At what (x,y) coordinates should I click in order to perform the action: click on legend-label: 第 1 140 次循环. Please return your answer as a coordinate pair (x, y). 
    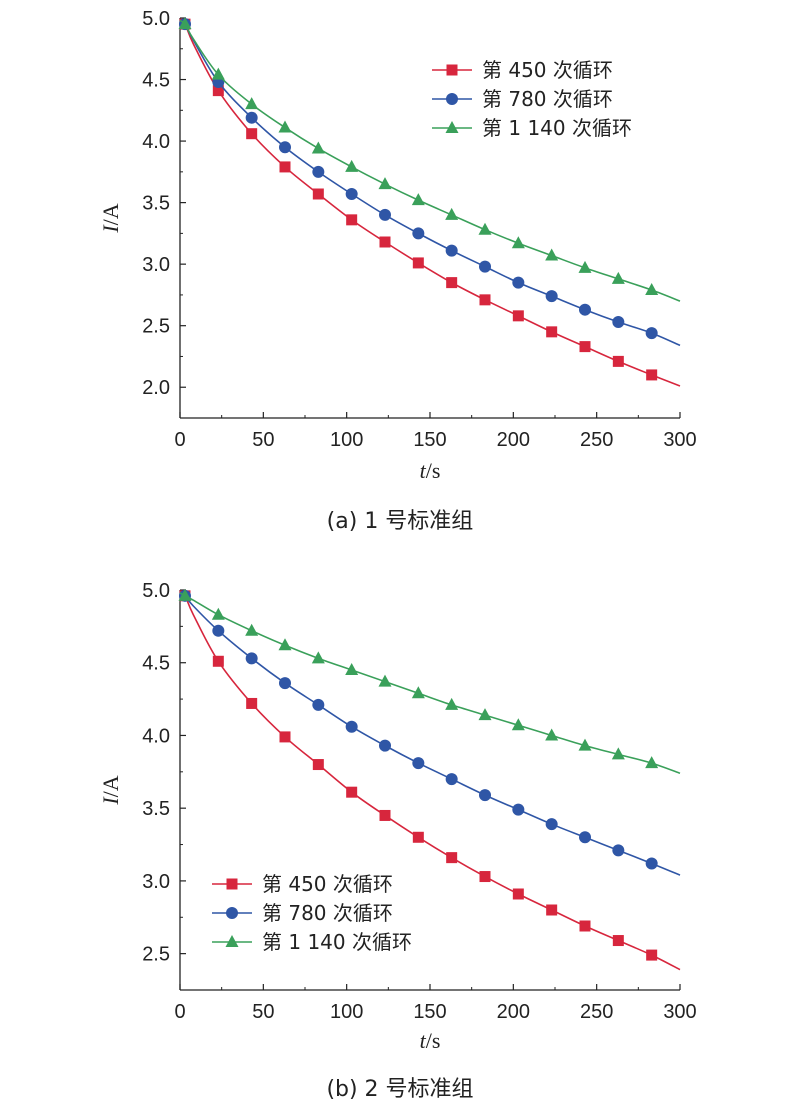
    Looking at the image, I should click on (337, 942).